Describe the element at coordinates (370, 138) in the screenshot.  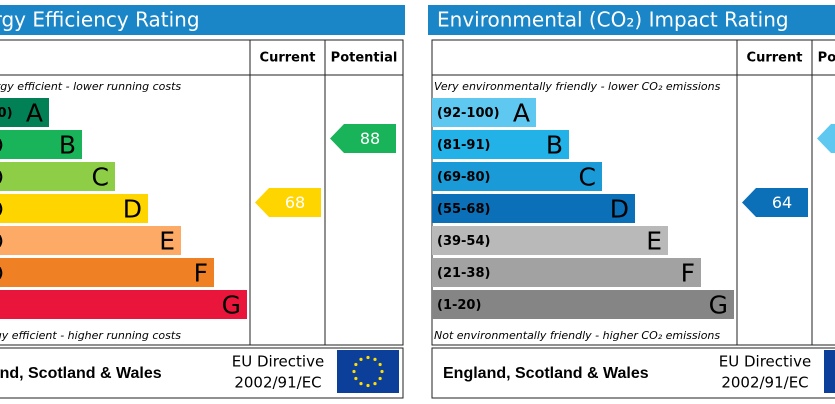
I see `rating-value: 88` at that location.